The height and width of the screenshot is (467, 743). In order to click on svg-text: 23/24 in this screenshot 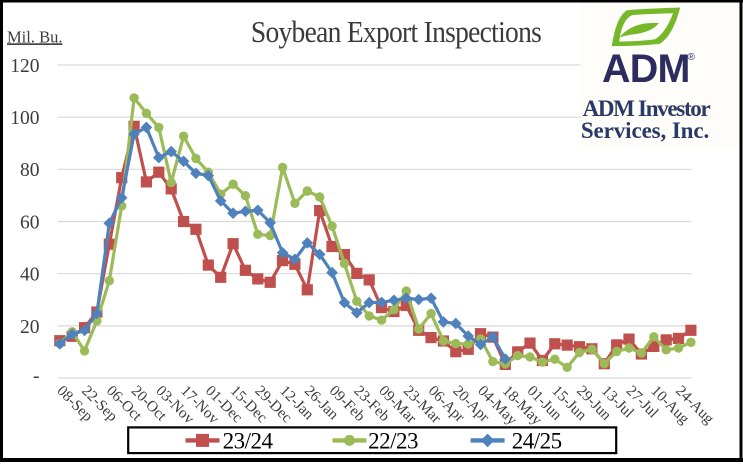, I will do `click(248, 441)`.